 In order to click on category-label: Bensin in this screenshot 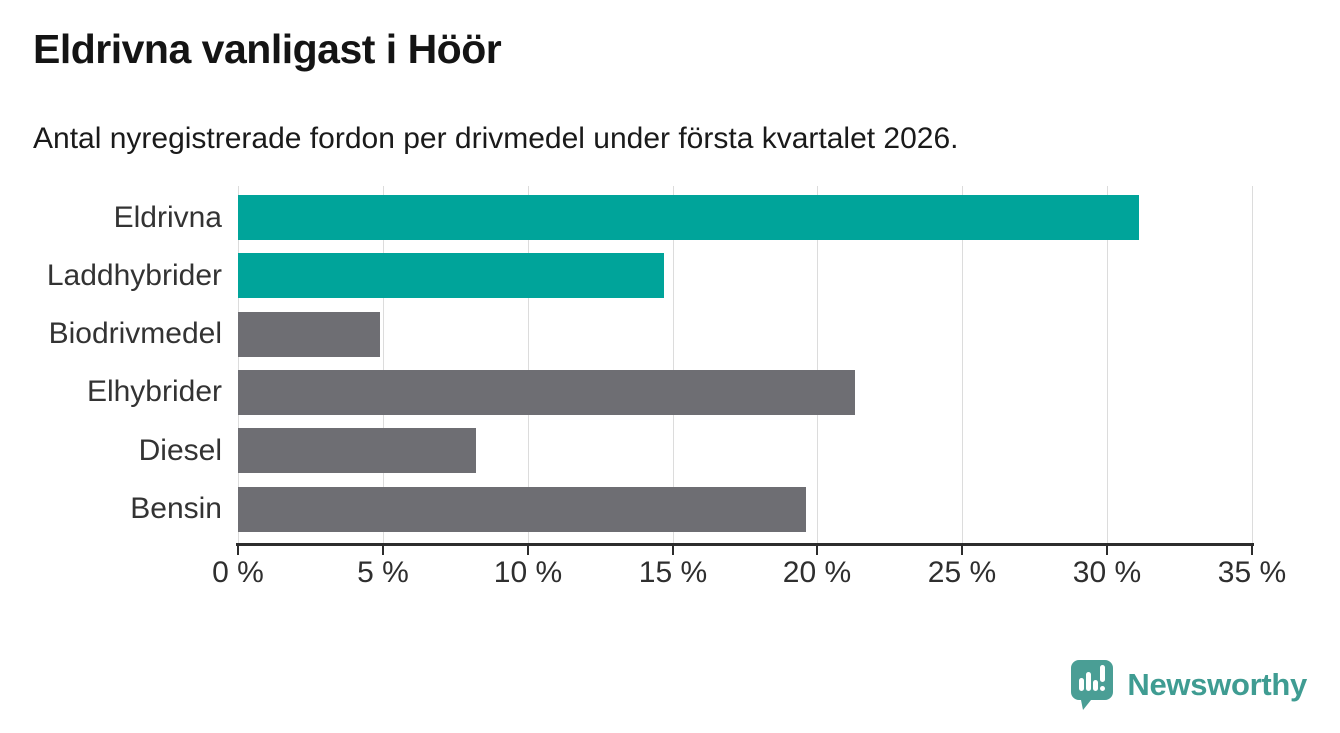, I will do `click(176, 509)`.